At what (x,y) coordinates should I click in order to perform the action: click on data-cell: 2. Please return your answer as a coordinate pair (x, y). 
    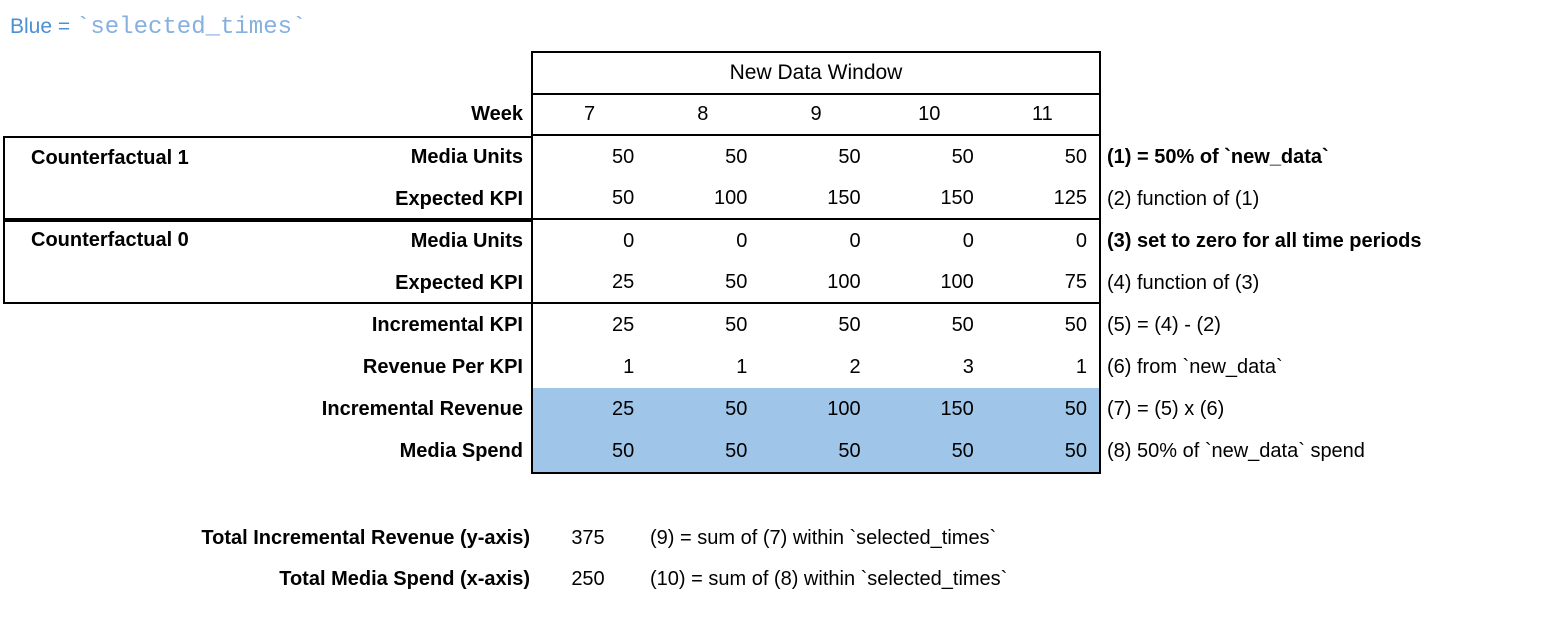
    Looking at the image, I should click on (855, 366).